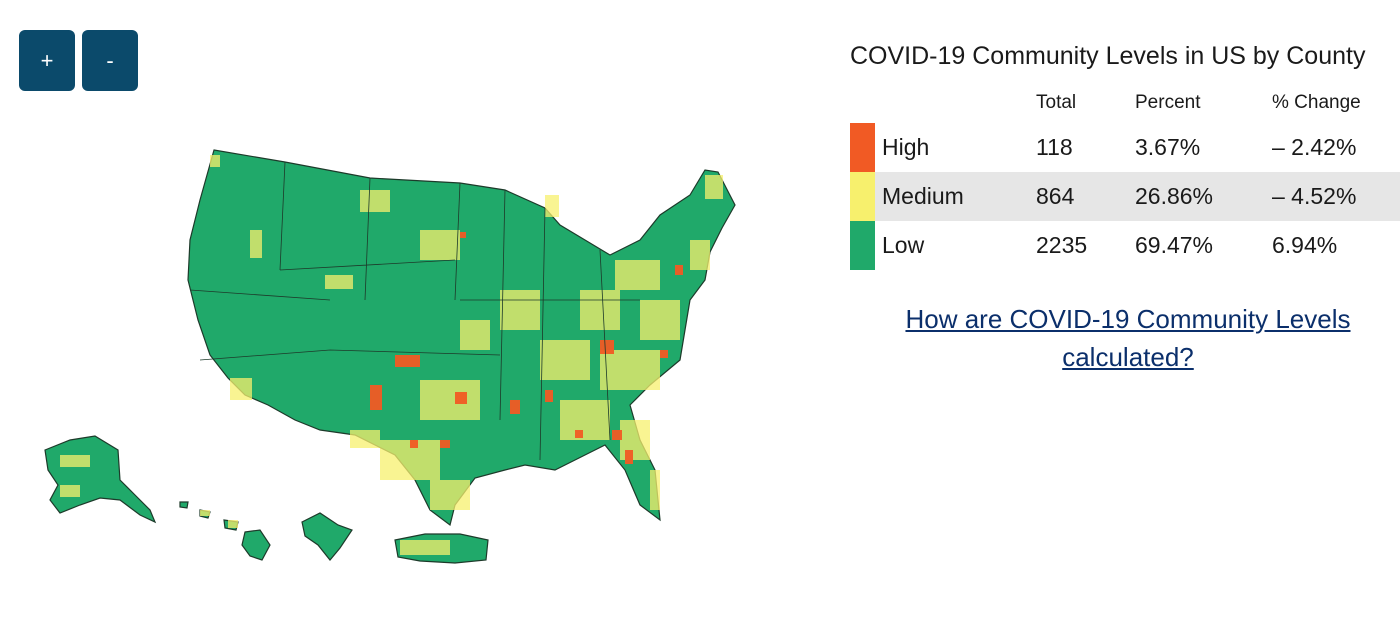 Image resolution: width=1400 pixels, height=624 pixels. I want to click on column-header-percent: Percent, so click(1168, 102).